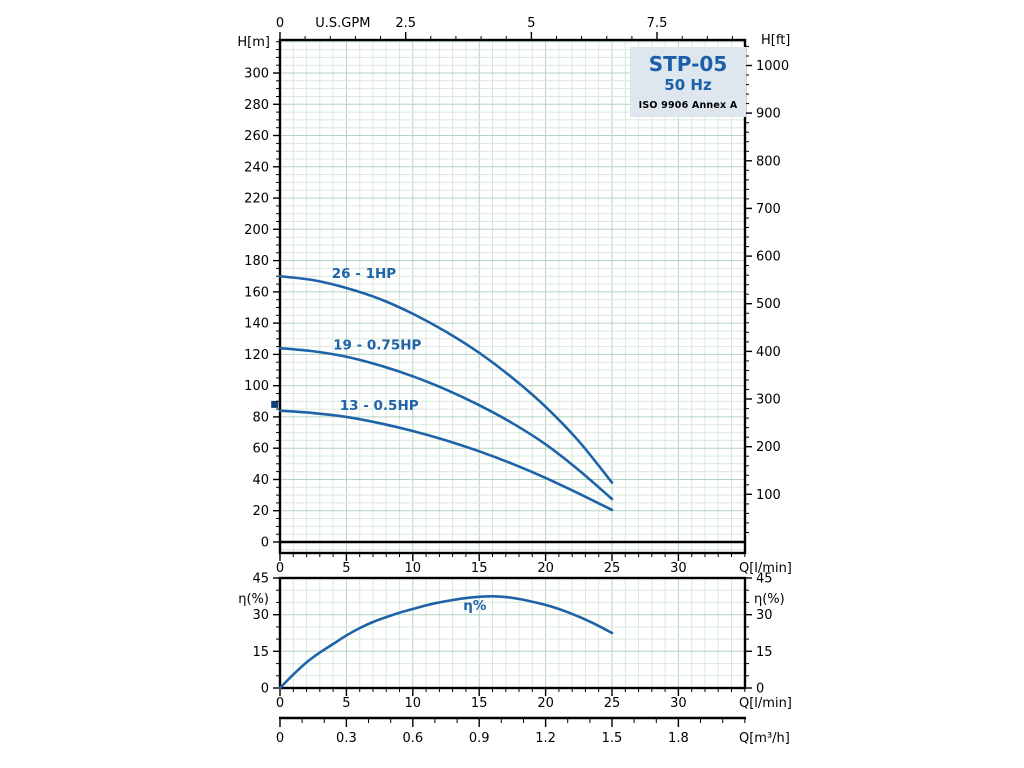 The width and height of the screenshot is (1024, 768). What do you see at coordinates (475, 606) in the screenshot?
I see `curve-label-eta: η%` at bounding box center [475, 606].